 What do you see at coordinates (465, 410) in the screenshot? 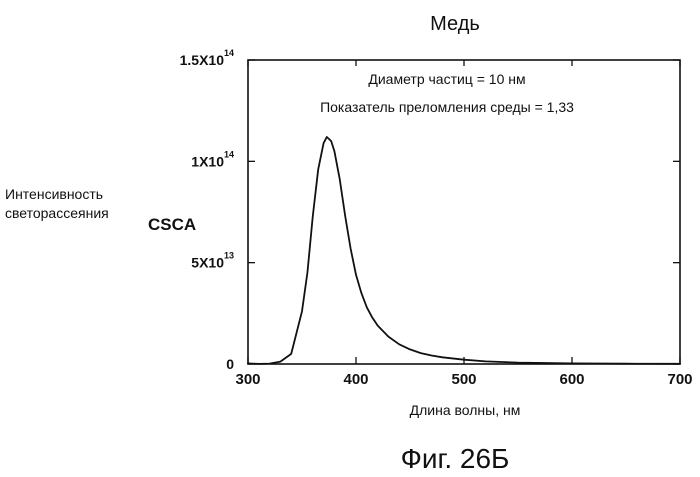
I see `x-axis-label: Длина волны, нм` at bounding box center [465, 410].